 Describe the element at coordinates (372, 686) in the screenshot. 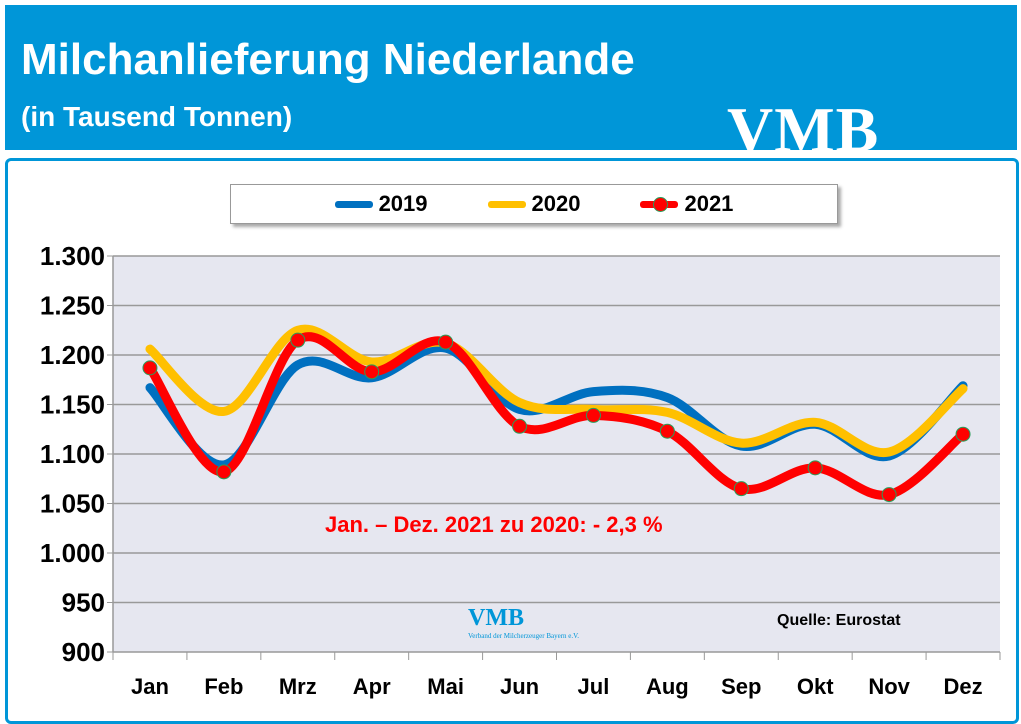

I see `x-tick-label: Apr` at that location.